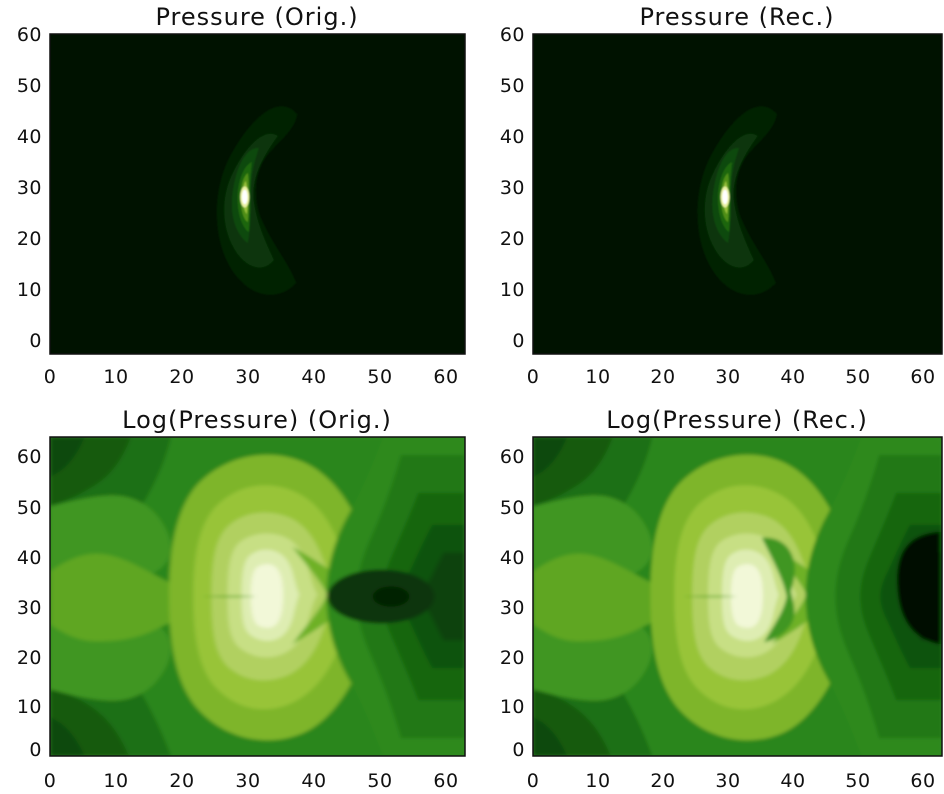  Describe the element at coordinates (257, 420) in the screenshot. I see `chart-title: Log(Pressure) (Orig.)` at that location.